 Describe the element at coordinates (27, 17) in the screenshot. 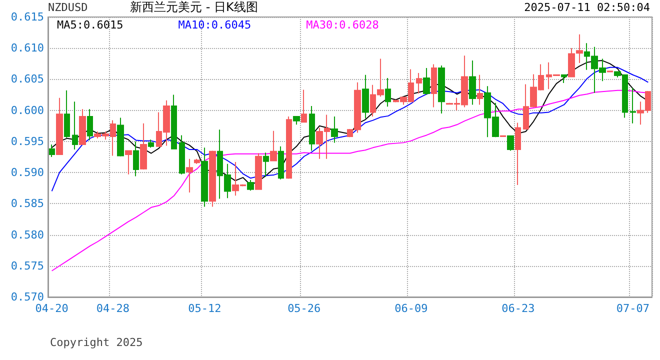

I see `y-tick-label: 0.615` at that location.